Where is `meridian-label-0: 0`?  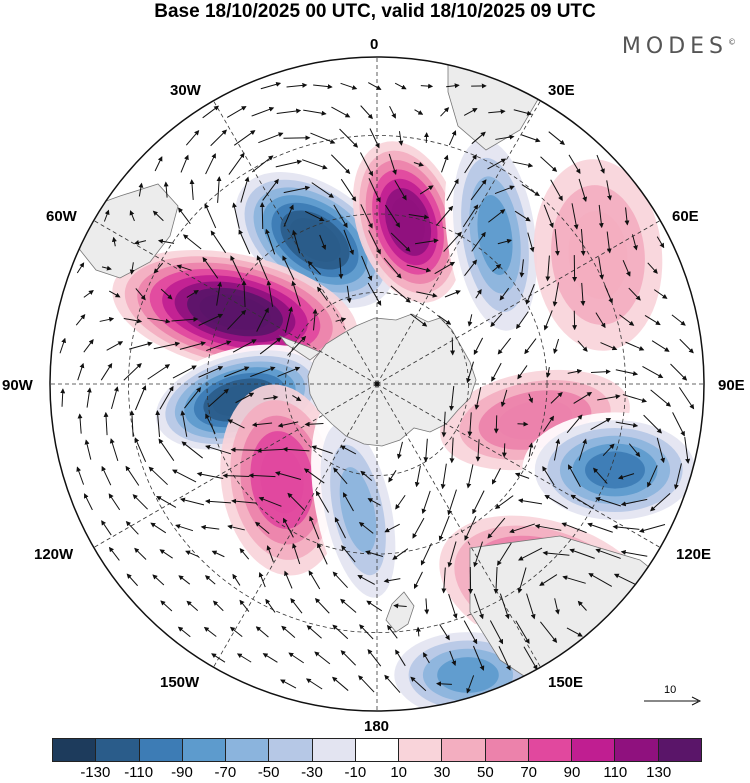
meridian-label-0: 0 is located at coordinates (374, 44).